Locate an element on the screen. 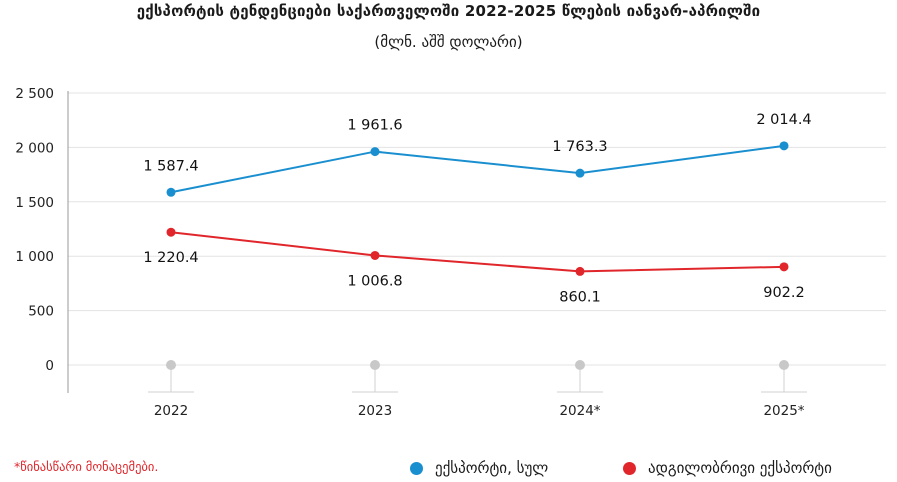 Image resolution: width=897 pixels, height=482 pixels. data-label: 1 587.4 is located at coordinates (170, 166).